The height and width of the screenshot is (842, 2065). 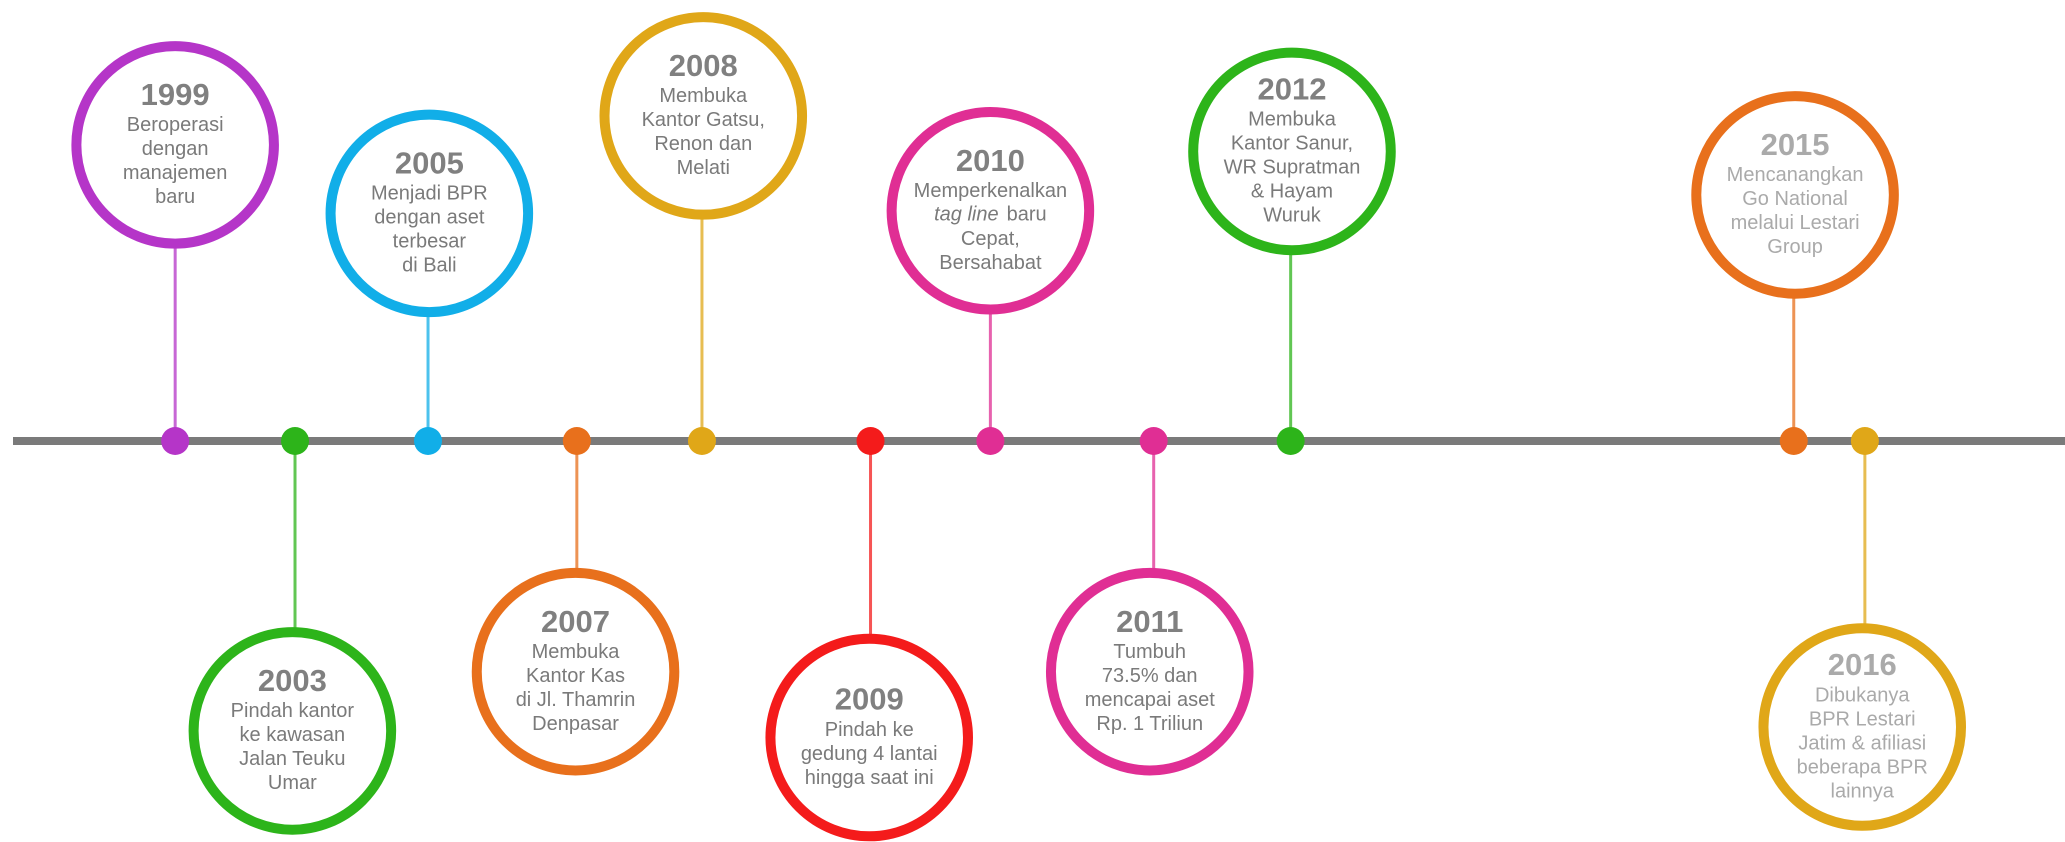 I want to click on event-text: dengan aset, so click(x=429, y=218).